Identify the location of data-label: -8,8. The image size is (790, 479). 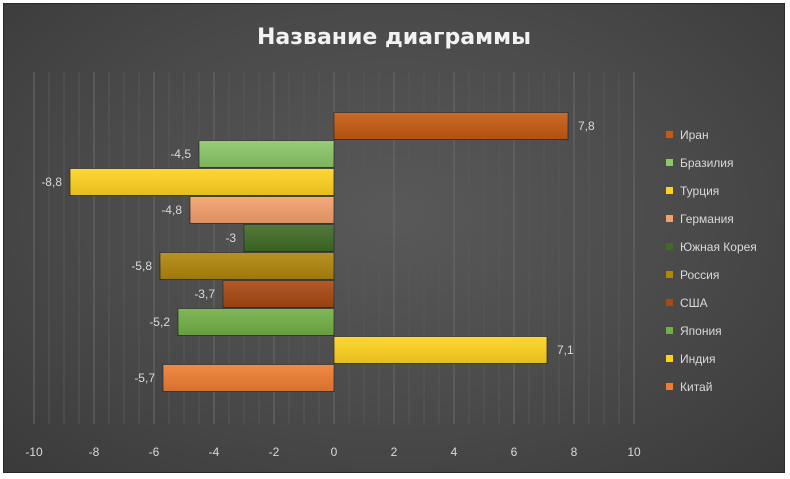
(51, 182).